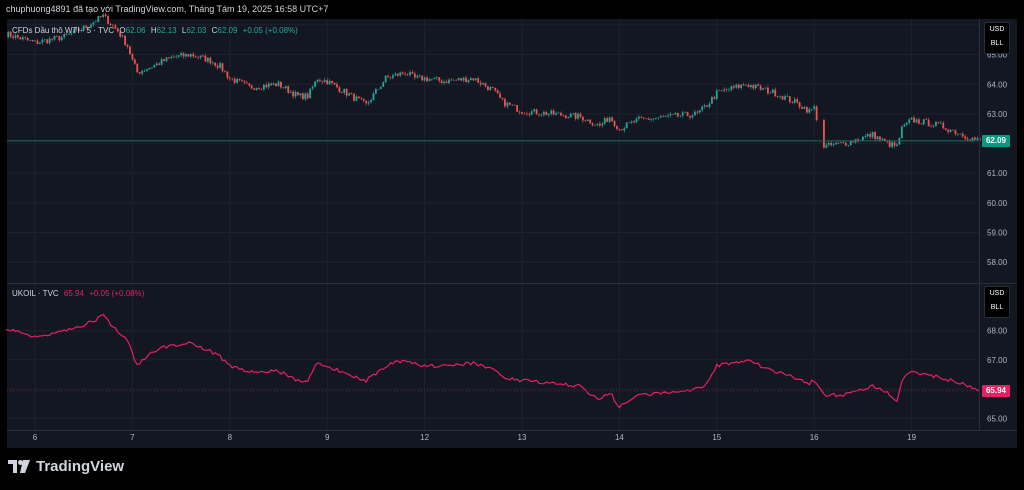  Describe the element at coordinates (230, 437) in the screenshot. I see `time-axis-label: 8` at that location.